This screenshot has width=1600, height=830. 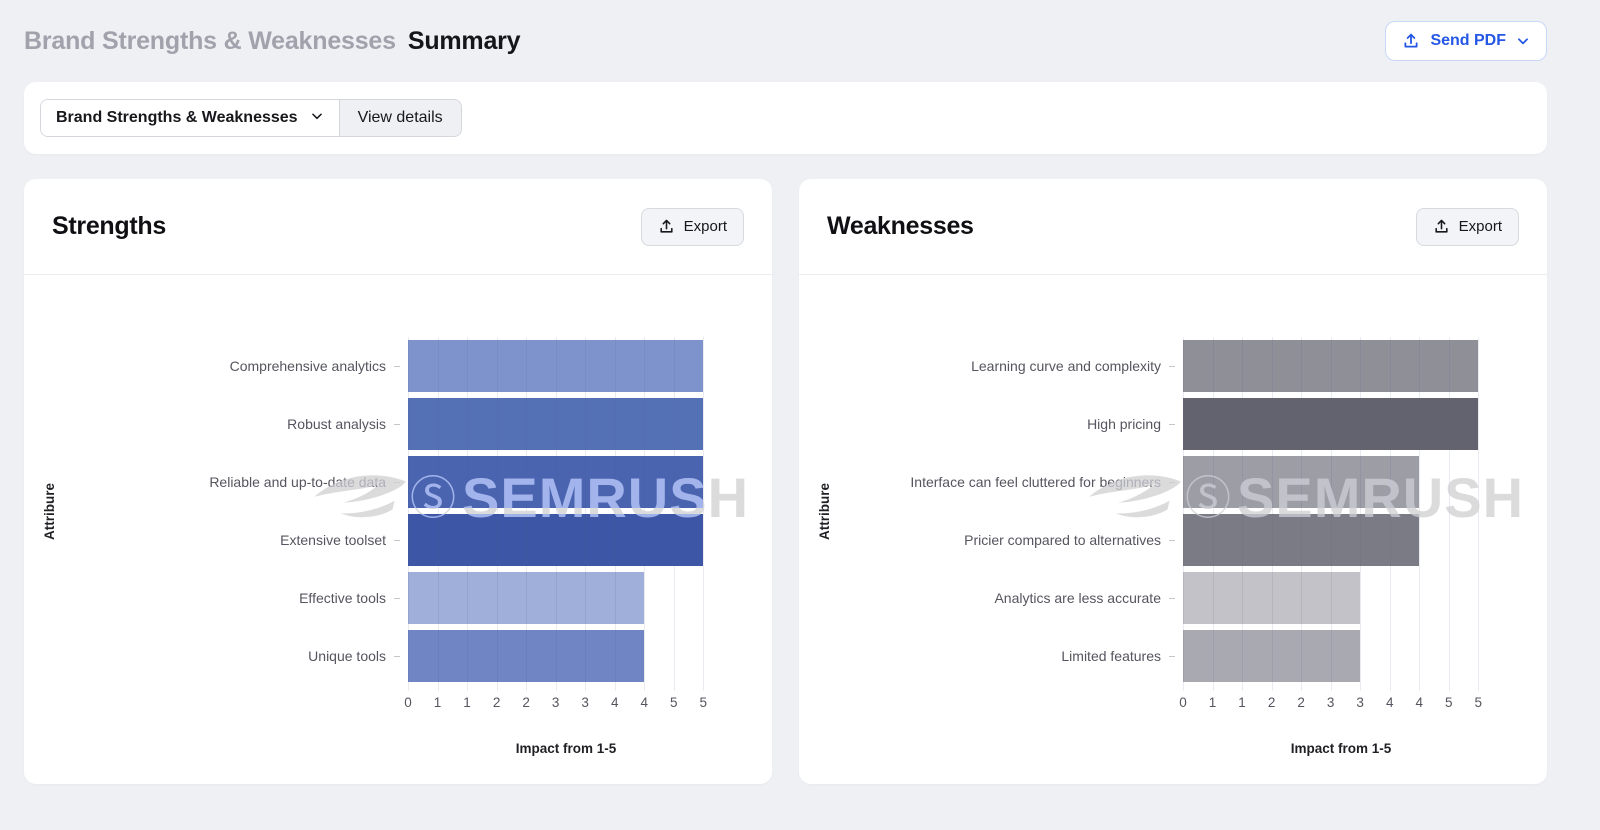 What do you see at coordinates (1066, 365) in the screenshot?
I see `category-label: Learning curve and complexity` at bounding box center [1066, 365].